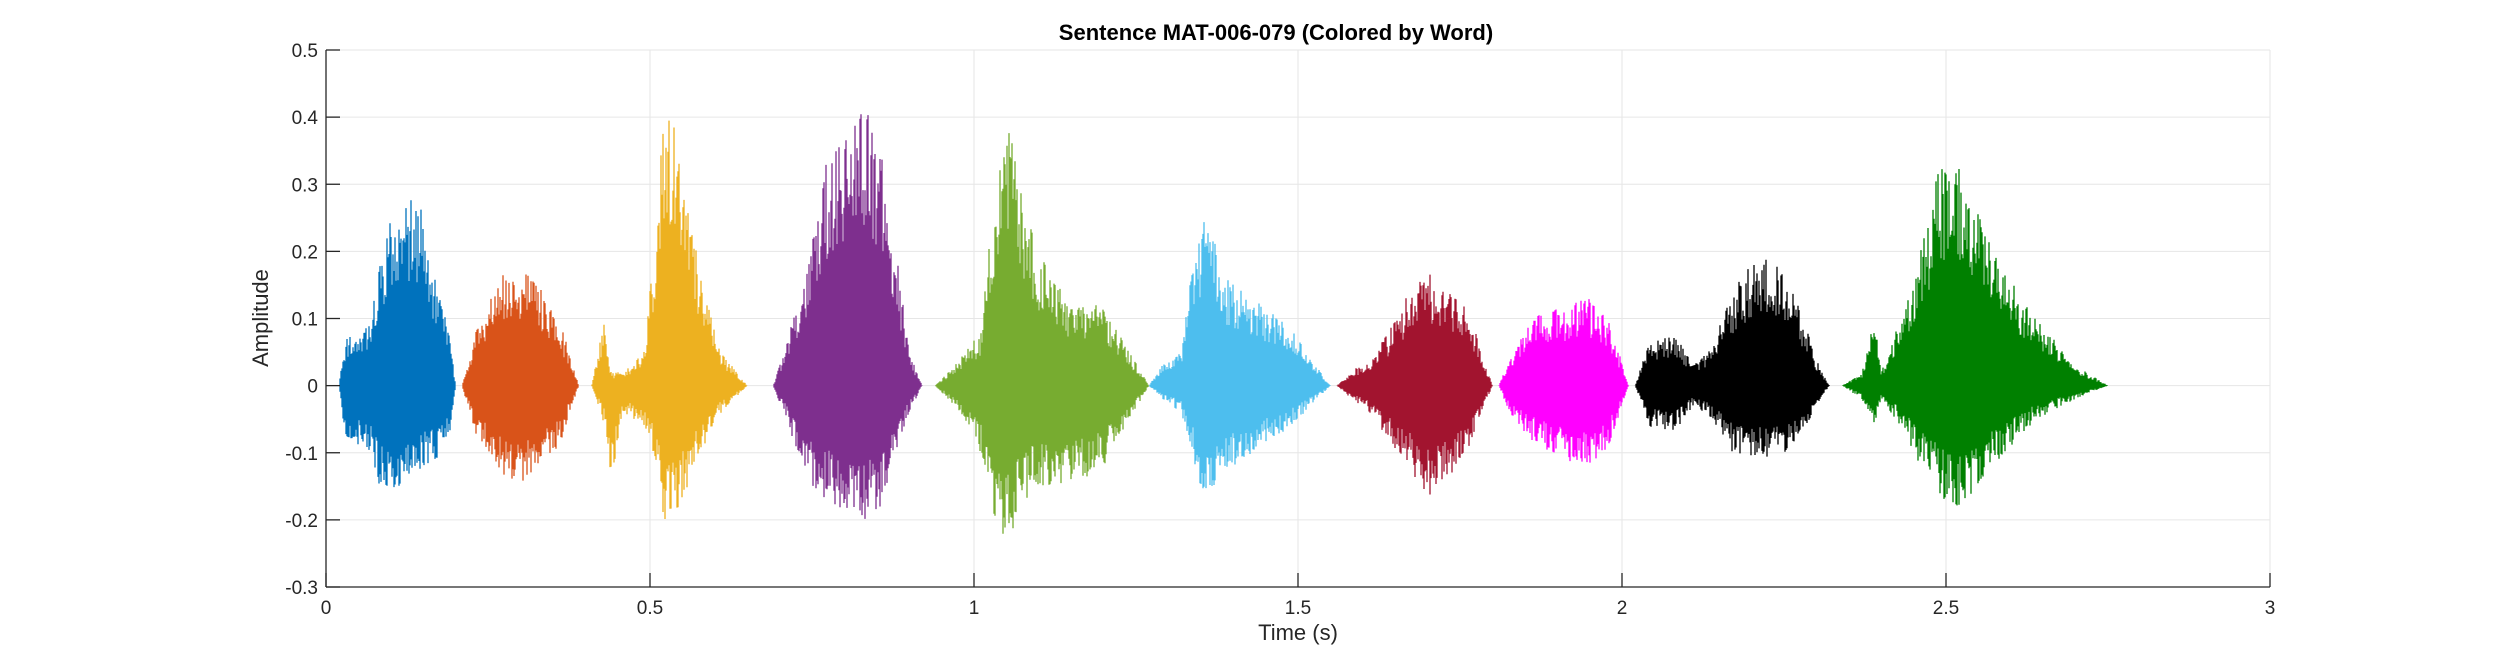 This screenshot has width=2500, height=657. I want to click on x-tick-label: 0.5, so click(650, 608).